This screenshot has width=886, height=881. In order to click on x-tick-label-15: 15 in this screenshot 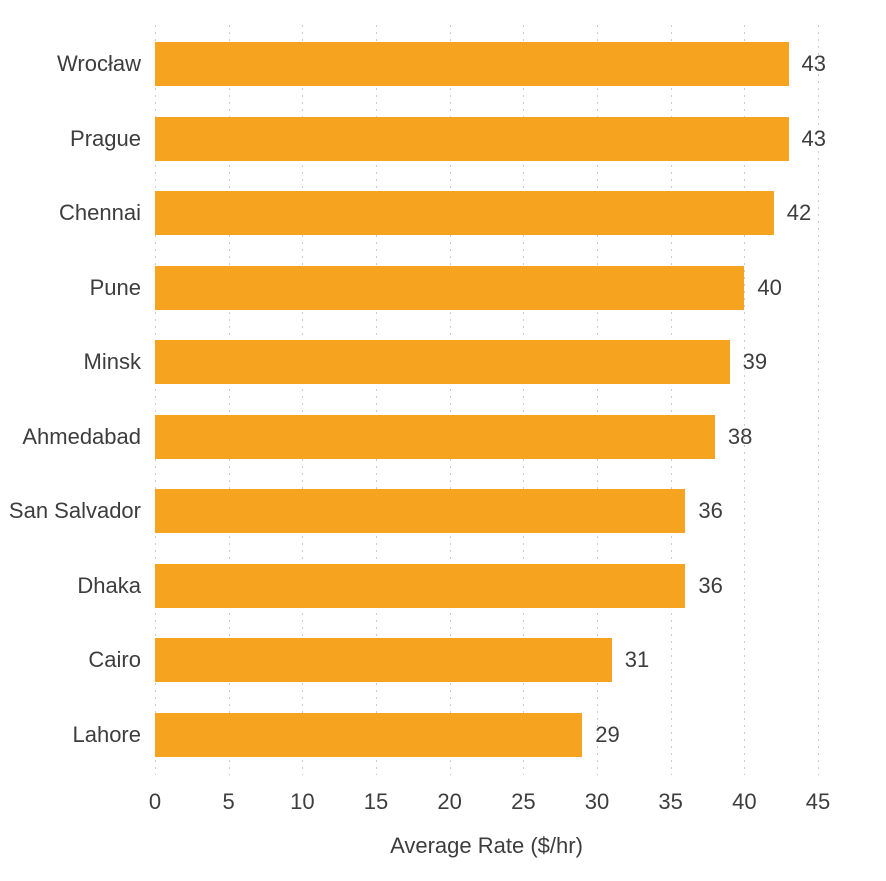, I will do `click(376, 801)`.